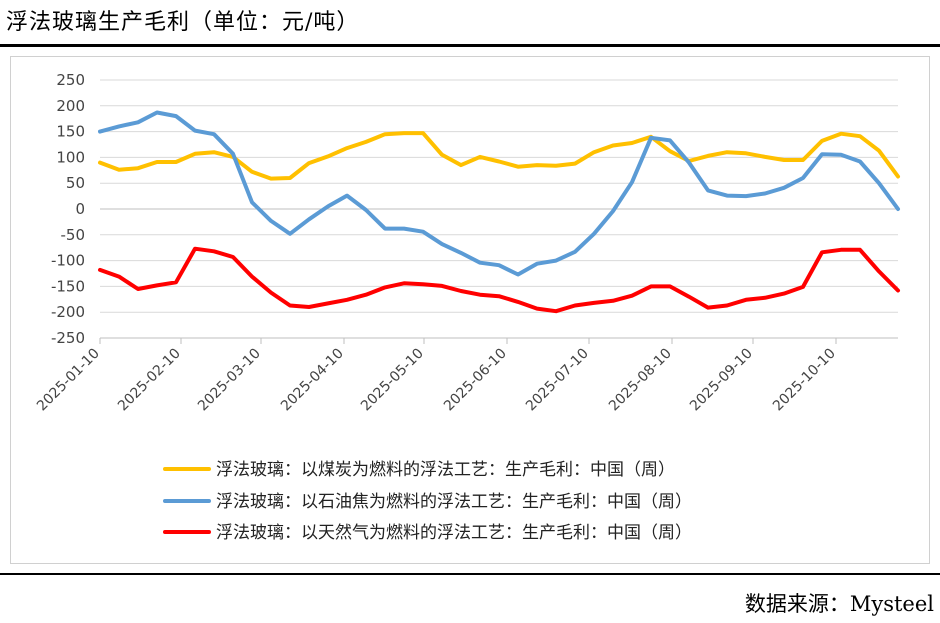 The image size is (940, 623). Describe the element at coordinates (804, 380) in the screenshot. I see `x-tick-label: 2025-10-10` at that location.